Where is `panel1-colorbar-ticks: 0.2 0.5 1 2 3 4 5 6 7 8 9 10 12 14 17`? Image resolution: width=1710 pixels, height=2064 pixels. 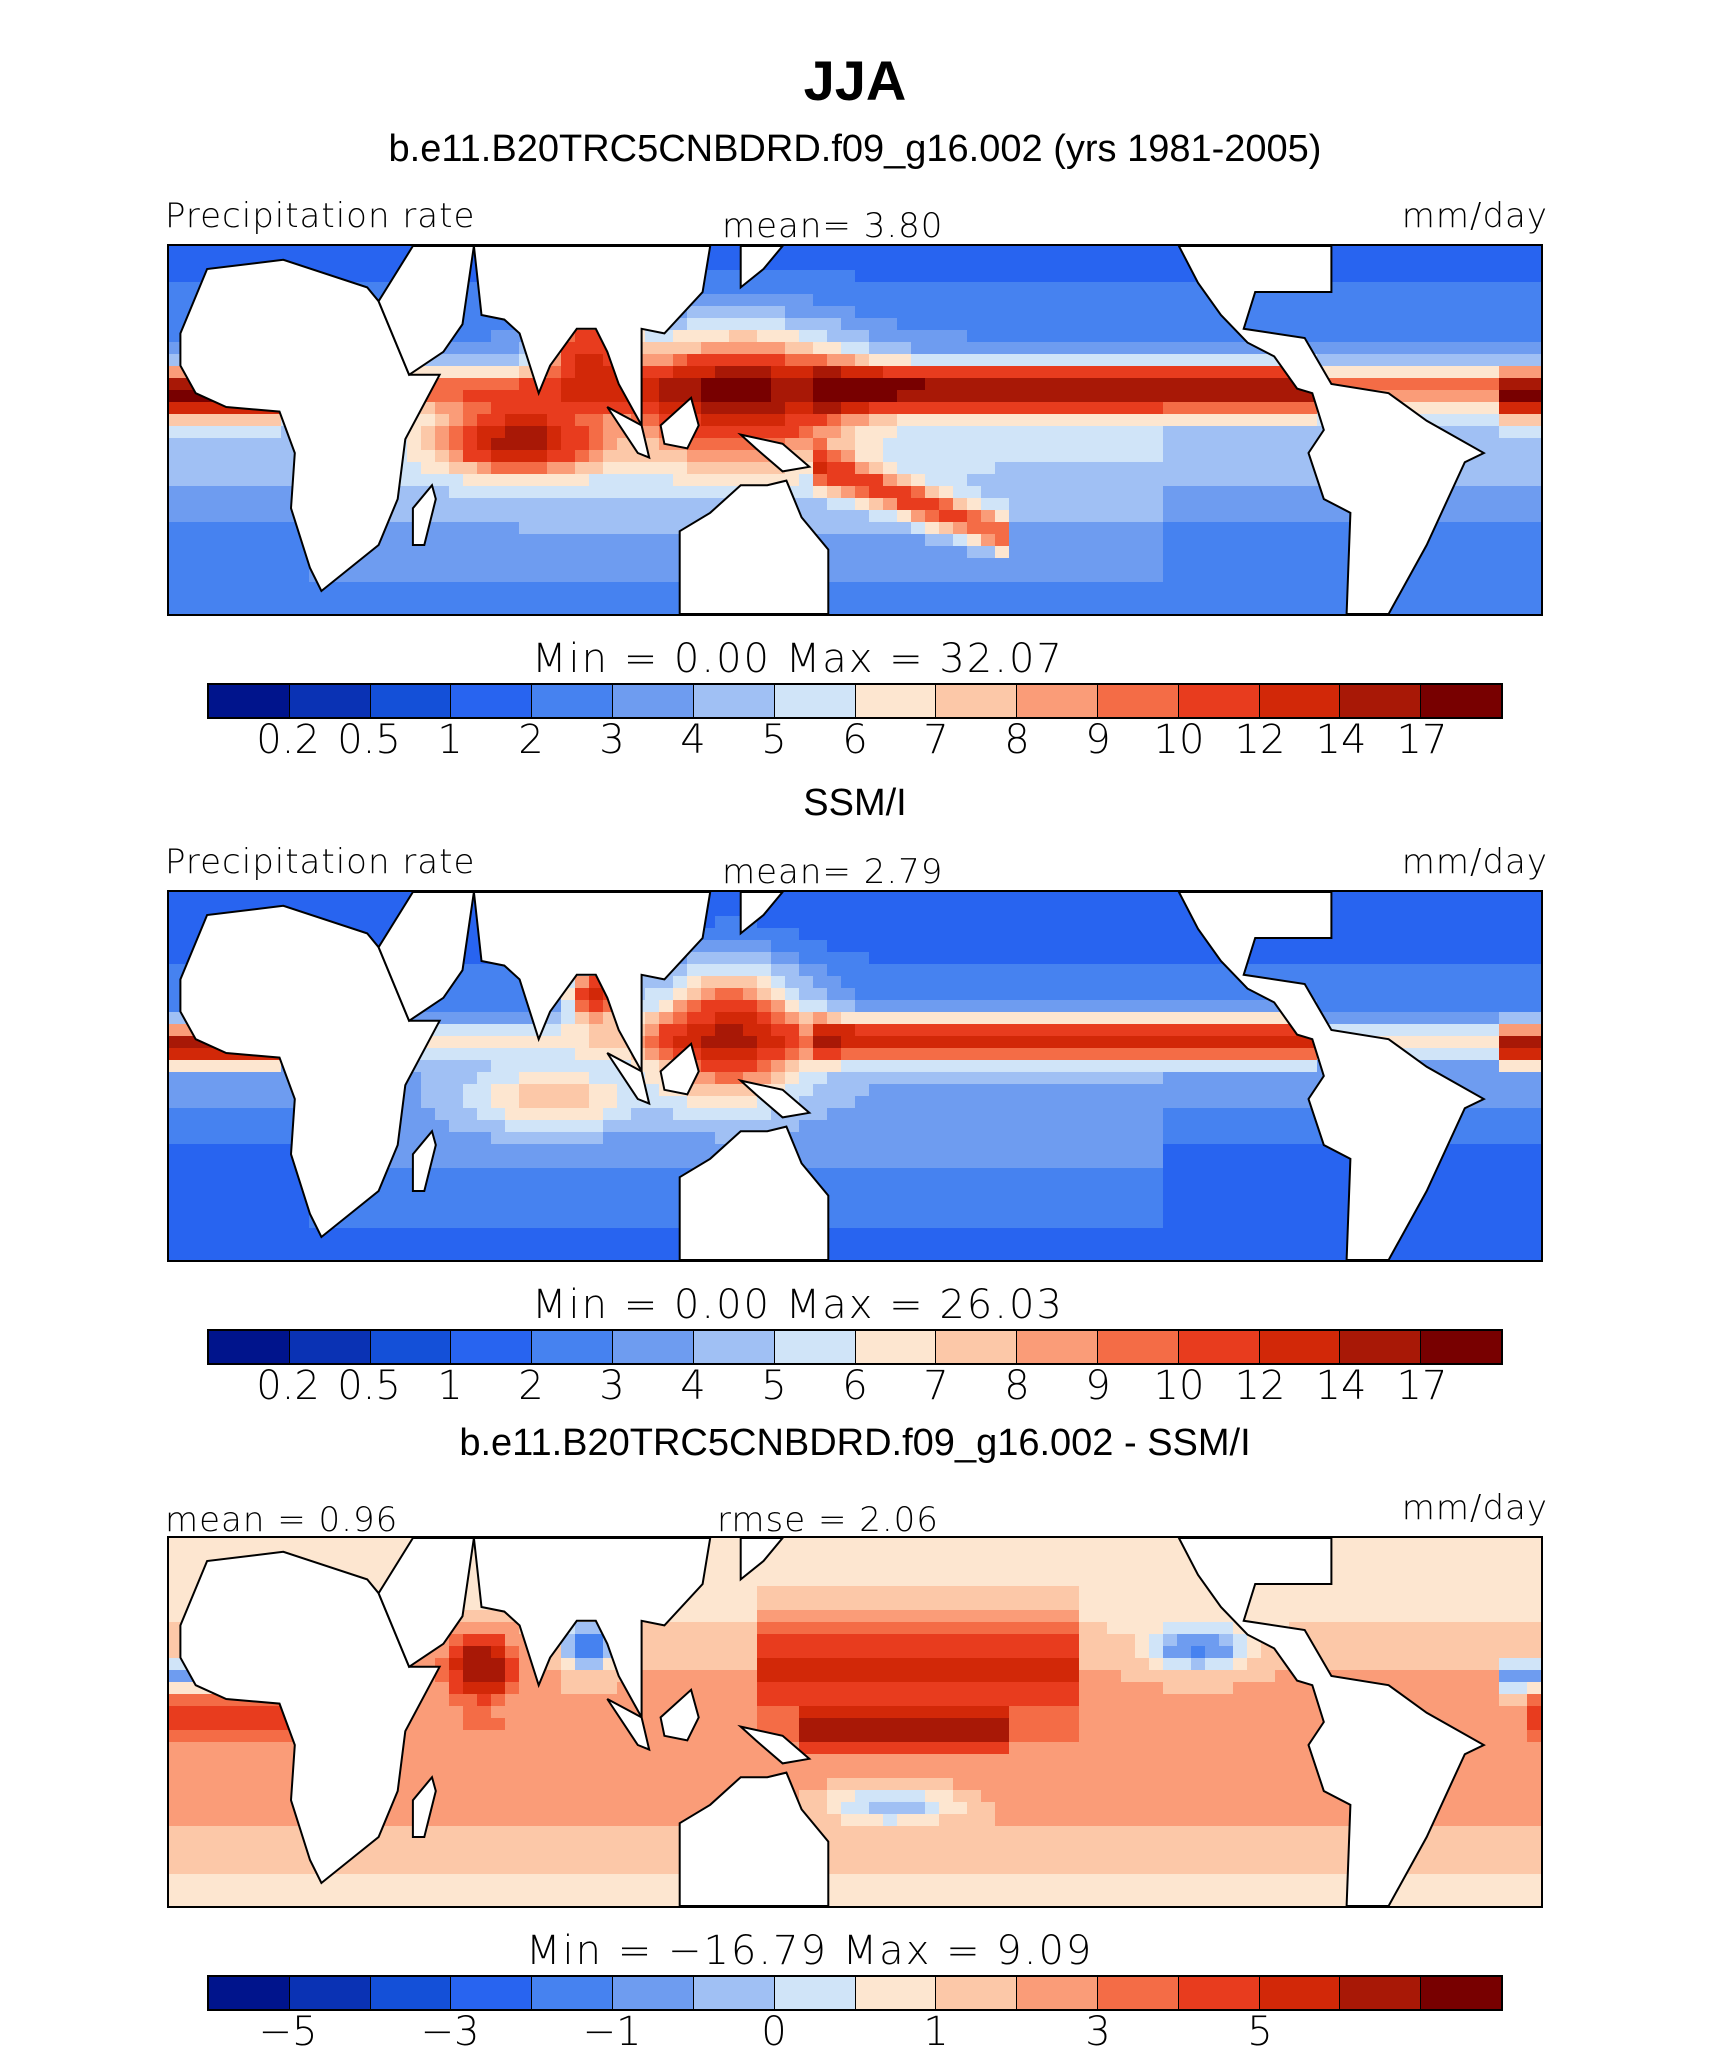 panel1-colorbar-ticks: 0.2 0.5 1 2 3 4 5 6 7 8 9 10 12 14 17 is located at coordinates (855, 742).